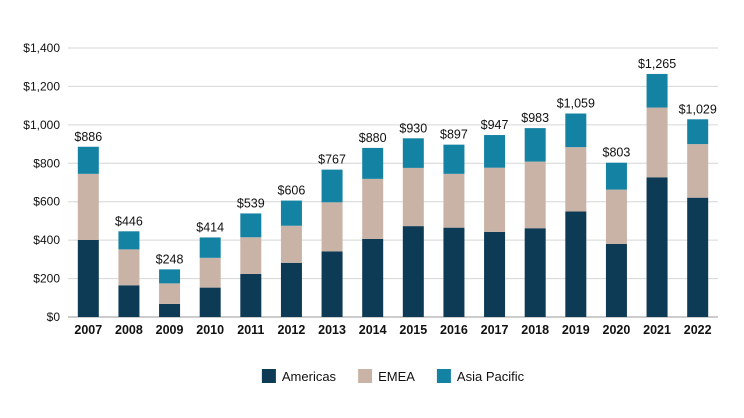 The width and height of the screenshot is (744, 418). What do you see at coordinates (413, 330) in the screenshot?
I see `x-tick-label: 2015` at bounding box center [413, 330].